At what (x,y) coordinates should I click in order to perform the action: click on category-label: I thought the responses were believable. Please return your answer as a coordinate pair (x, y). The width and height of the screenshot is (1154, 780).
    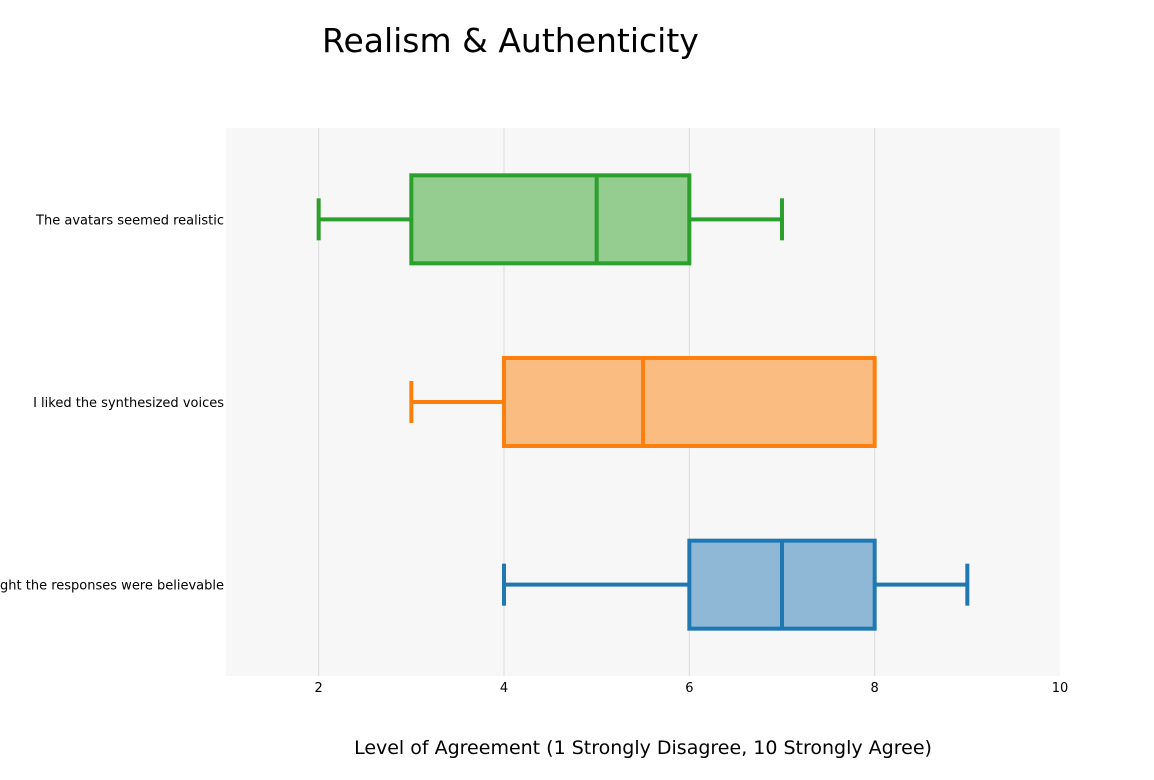
    Looking at the image, I should click on (112, 586).